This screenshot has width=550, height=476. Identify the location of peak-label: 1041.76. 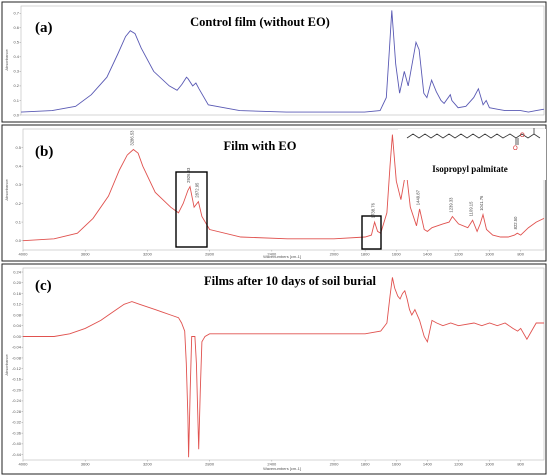
(481, 203).